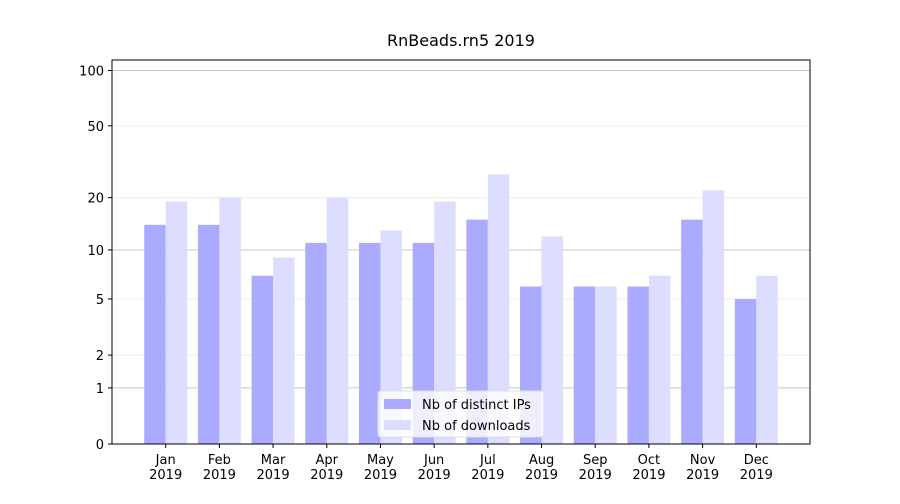 The width and height of the screenshot is (900, 504). What do you see at coordinates (100, 389) in the screenshot?
I see `y-tick-label: 1` at bounding box center [100, 389].